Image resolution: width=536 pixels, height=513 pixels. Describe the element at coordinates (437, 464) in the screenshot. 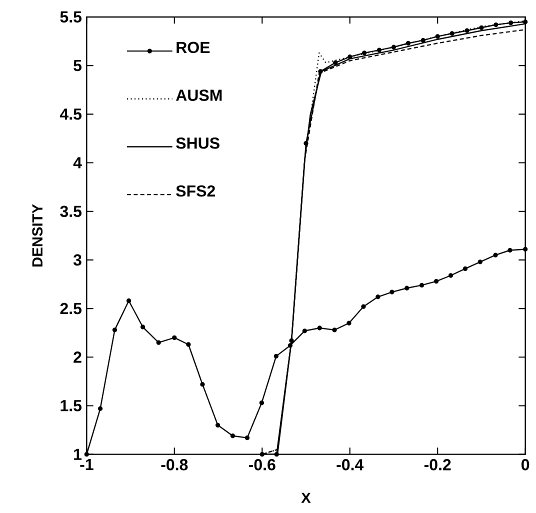

I see `x-tick-label: -0.2` at that location.